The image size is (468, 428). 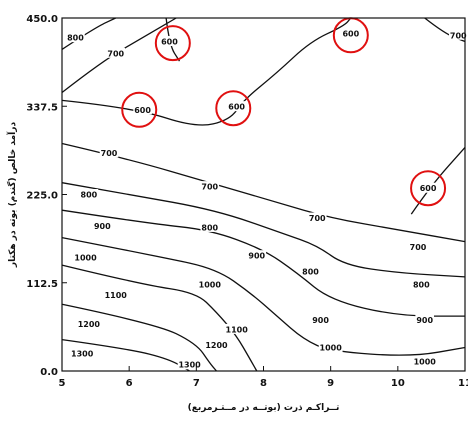 What do you see at coordinates (42, 196) in the screenshot?
I see `y-tick-label: 225.0` at bounding box center [42, 196].